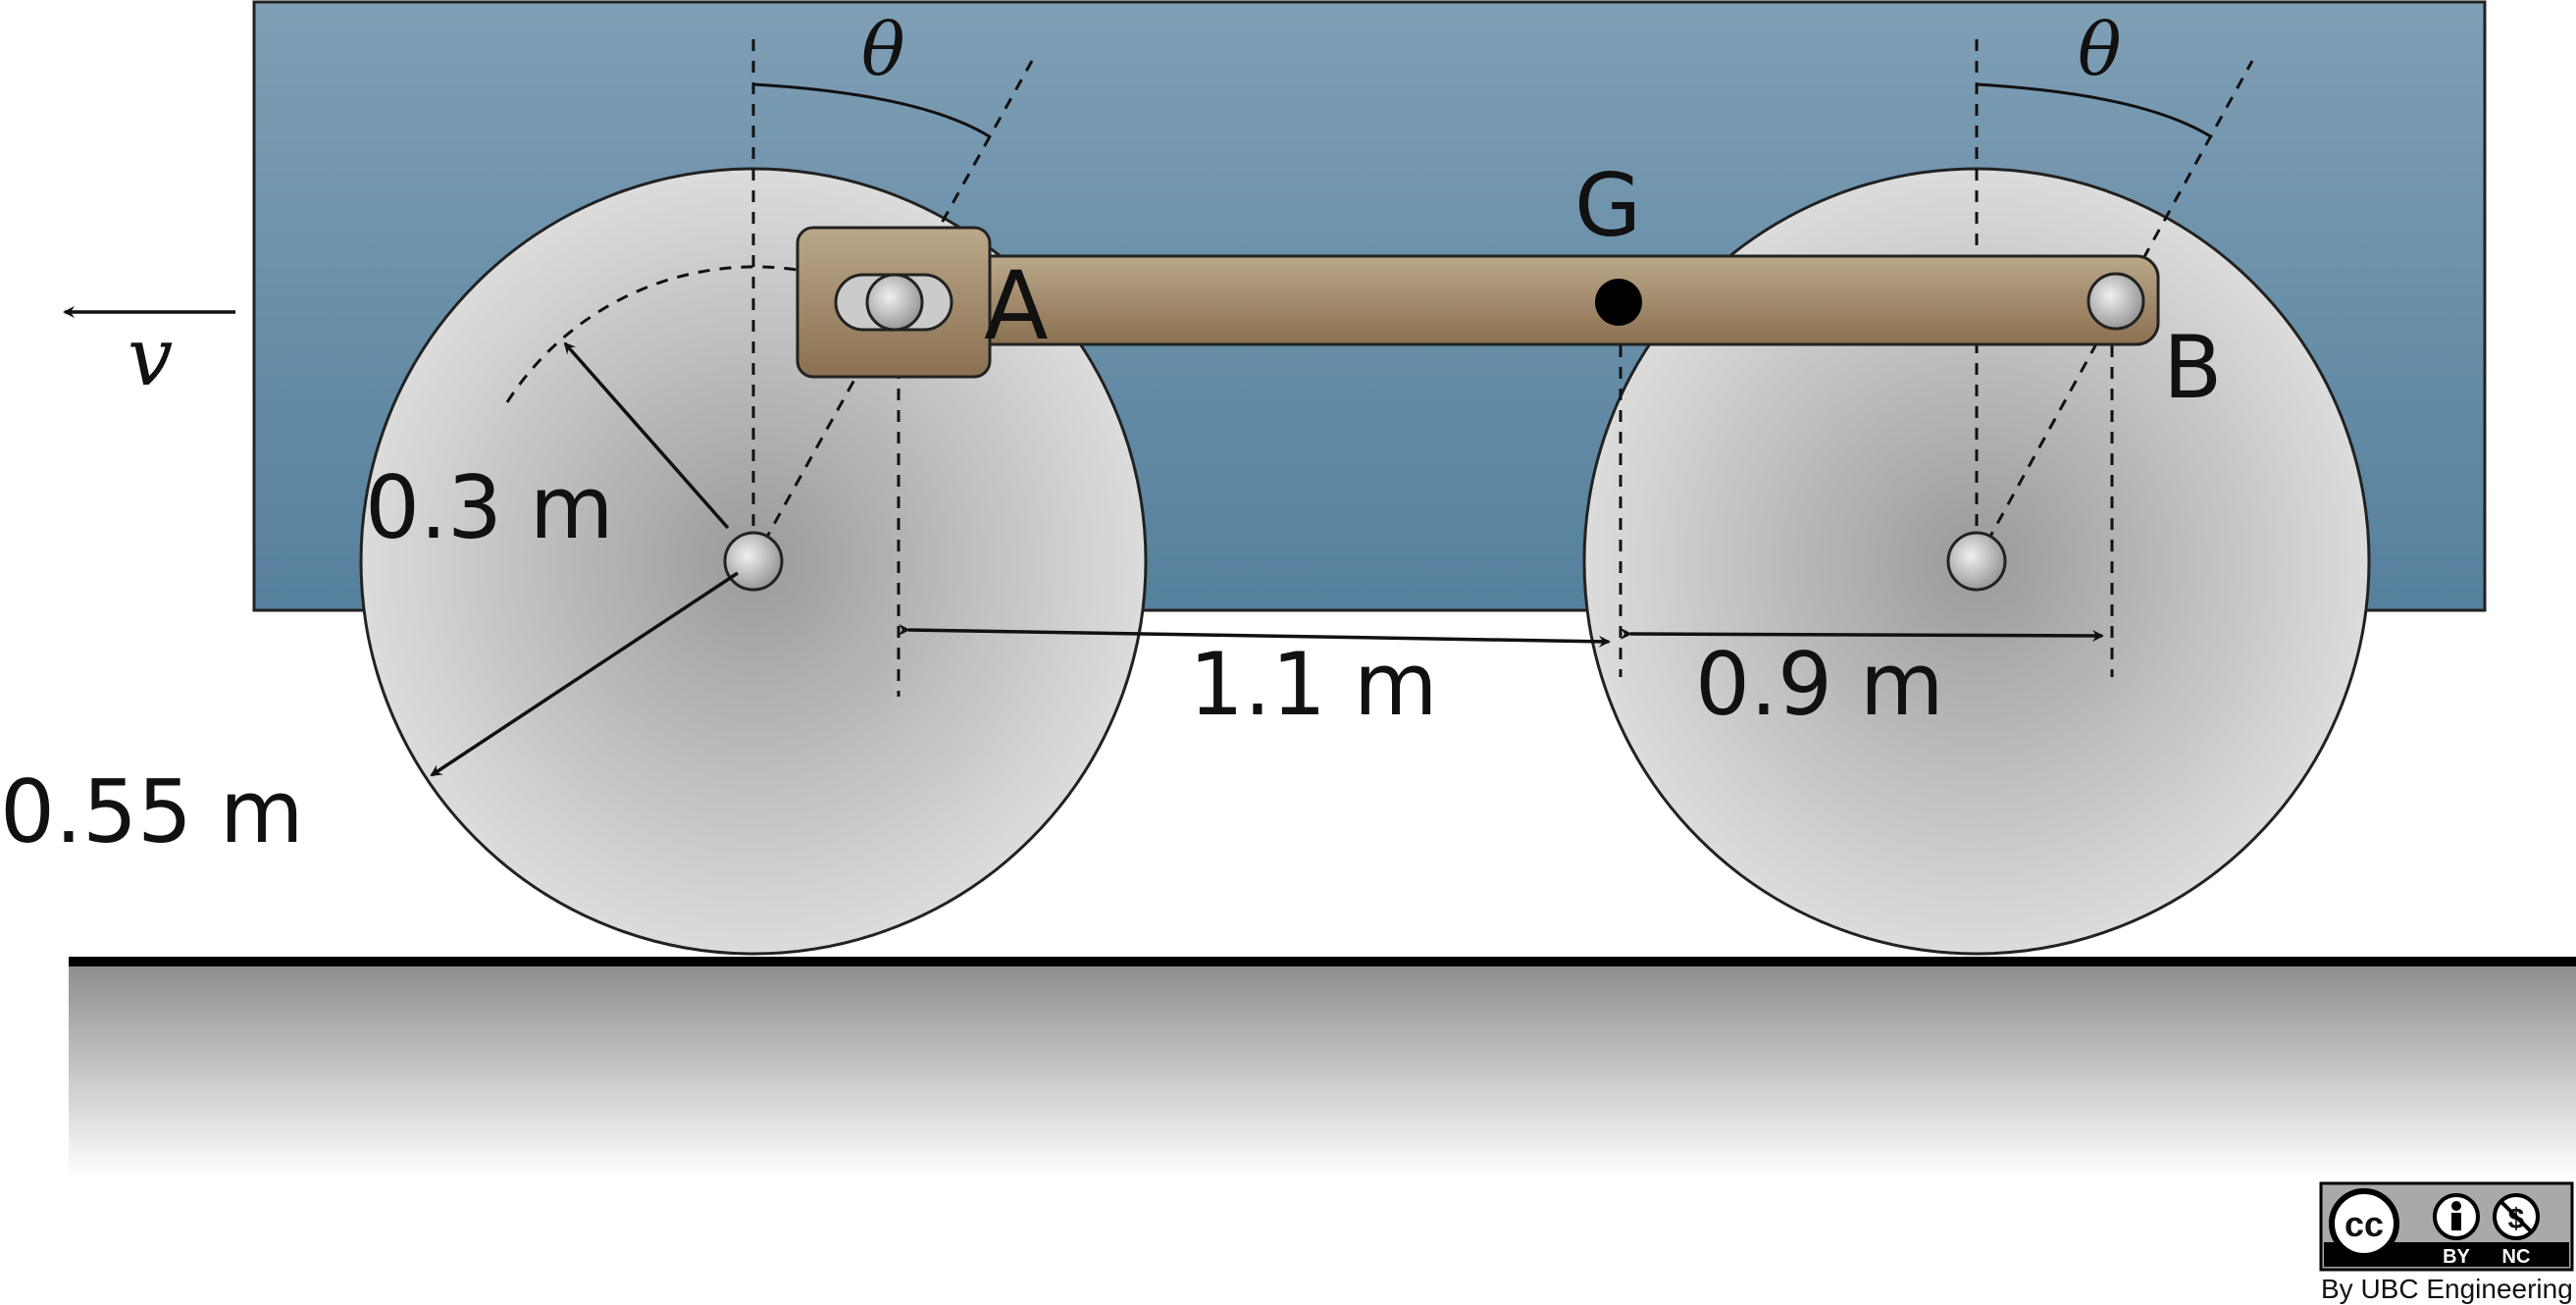  What do you see at coordinates (646, 435) in the screenshot?
I see `crank-radius-arrow` at bounding box center [646, 435].